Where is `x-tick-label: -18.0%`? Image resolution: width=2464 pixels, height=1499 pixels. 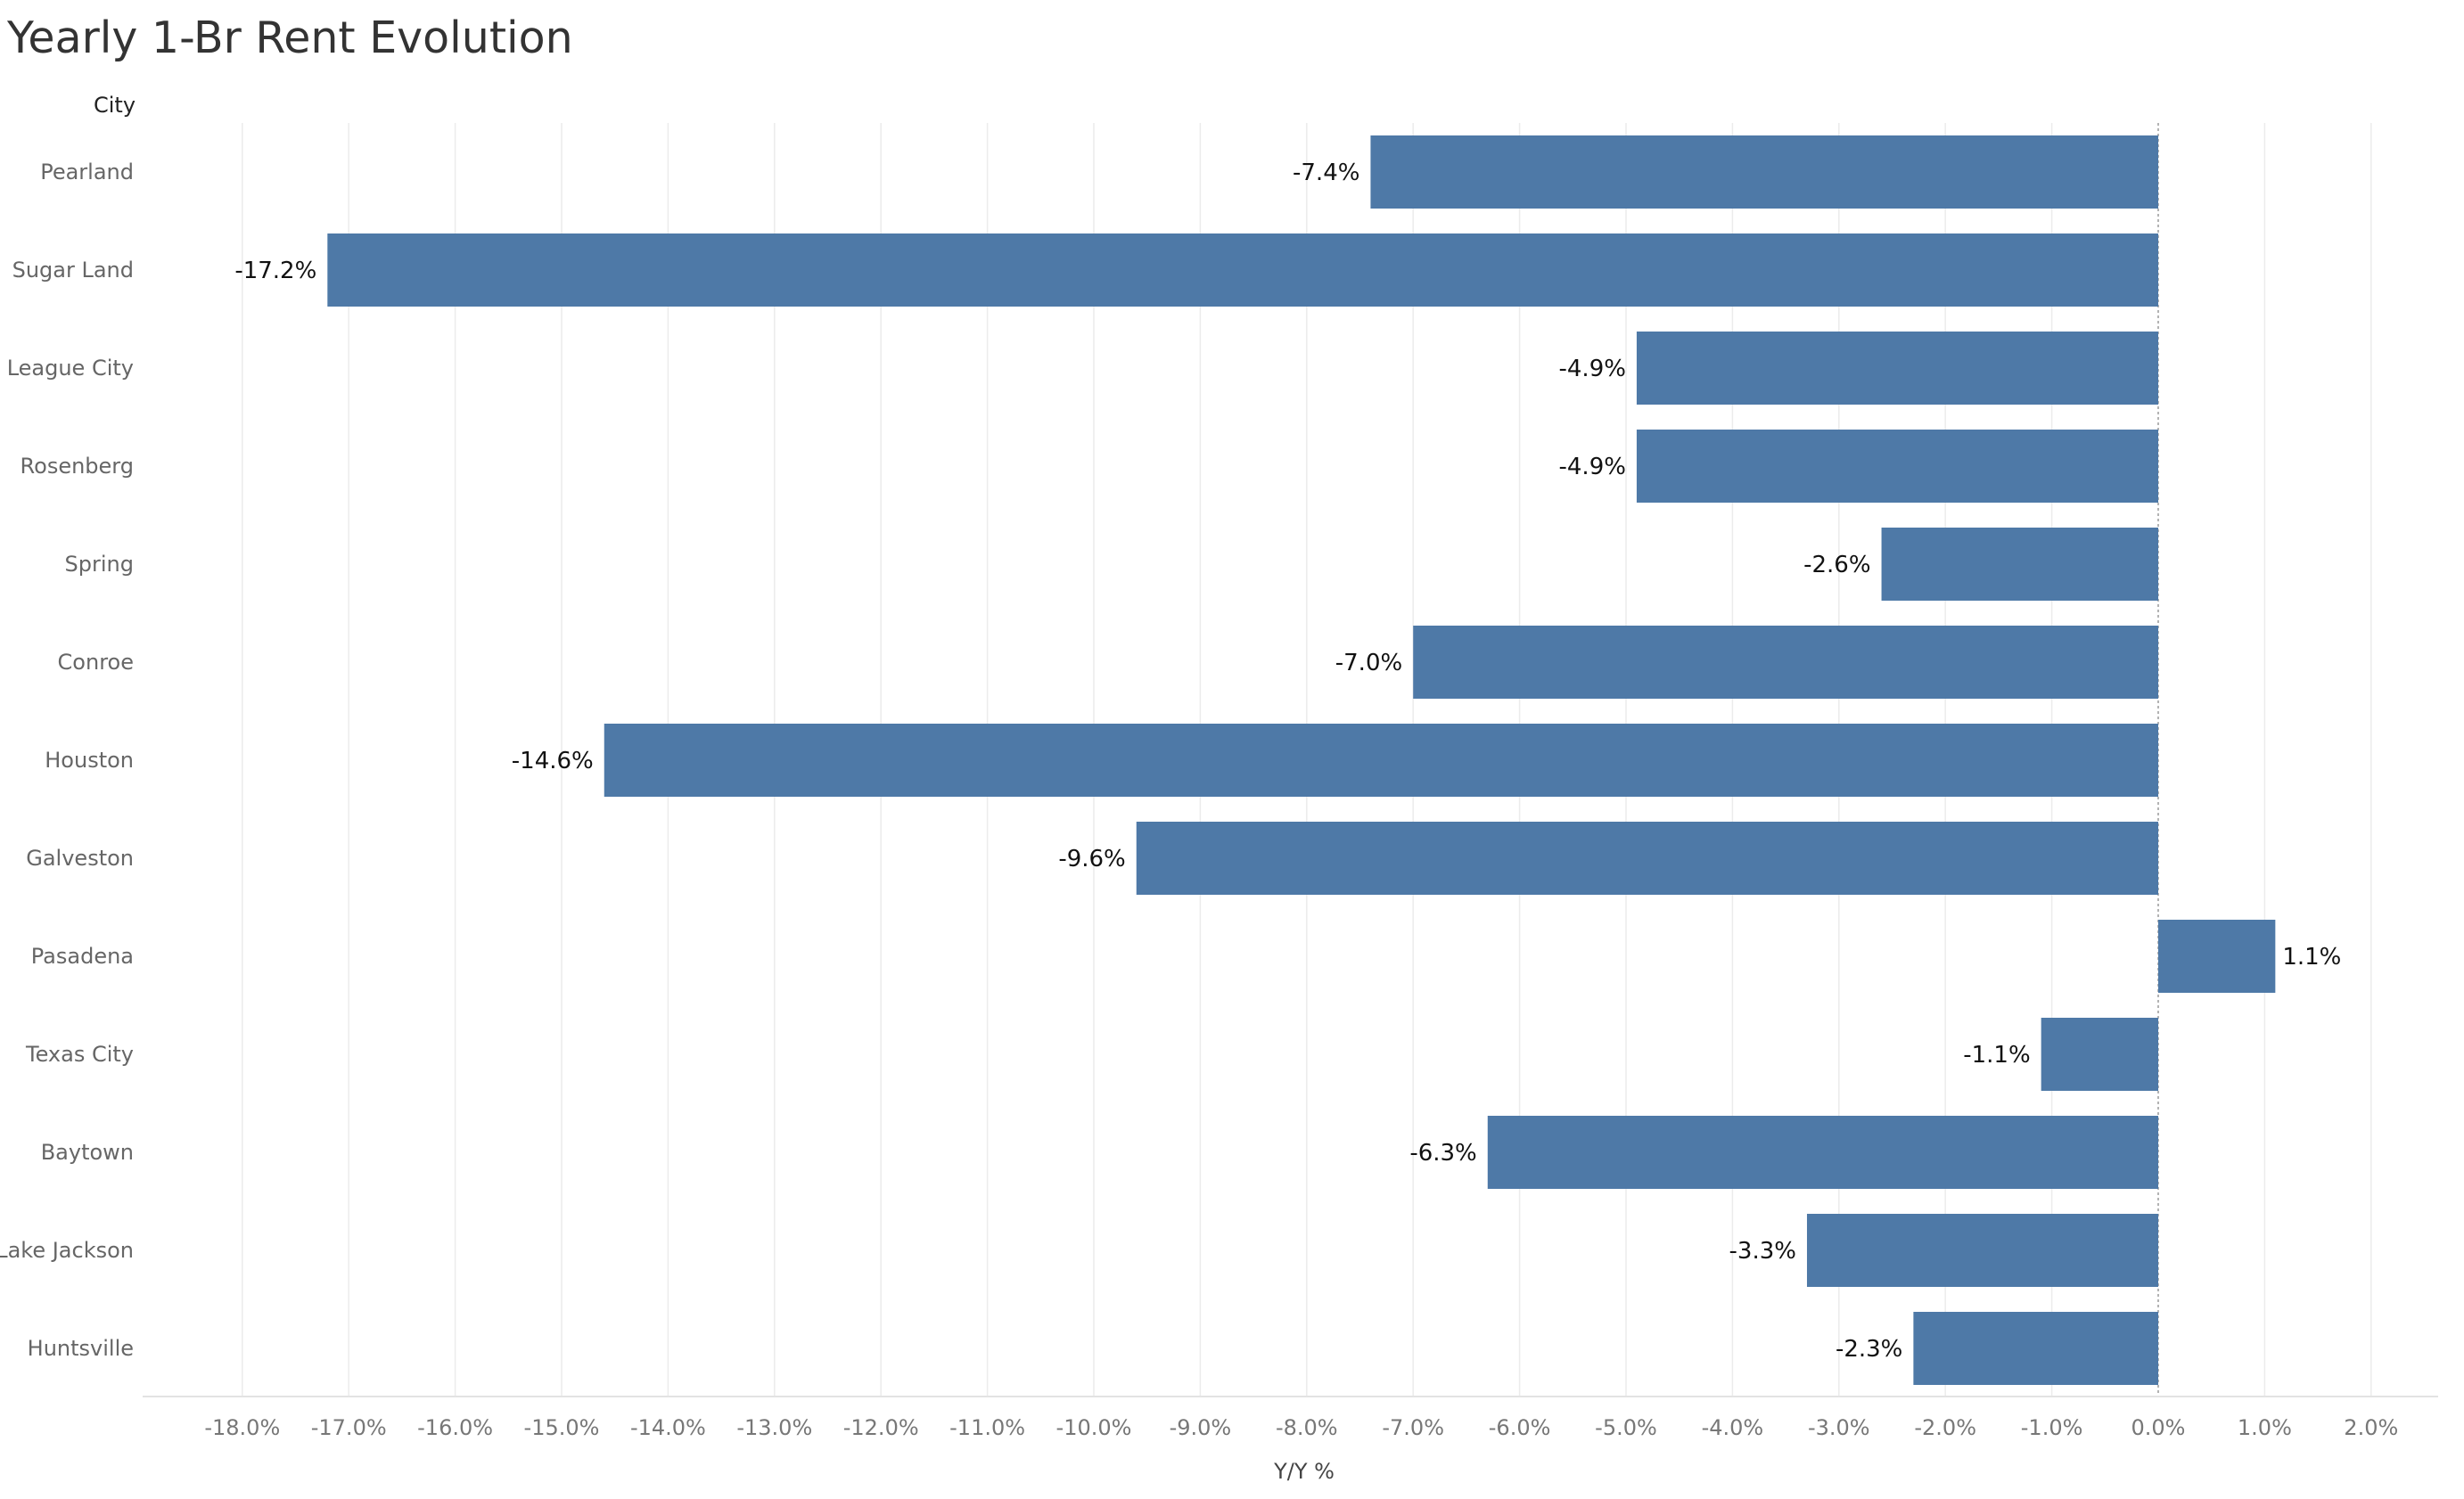
x-tick-label: -18.0% is located at coordinates (242, 1427).